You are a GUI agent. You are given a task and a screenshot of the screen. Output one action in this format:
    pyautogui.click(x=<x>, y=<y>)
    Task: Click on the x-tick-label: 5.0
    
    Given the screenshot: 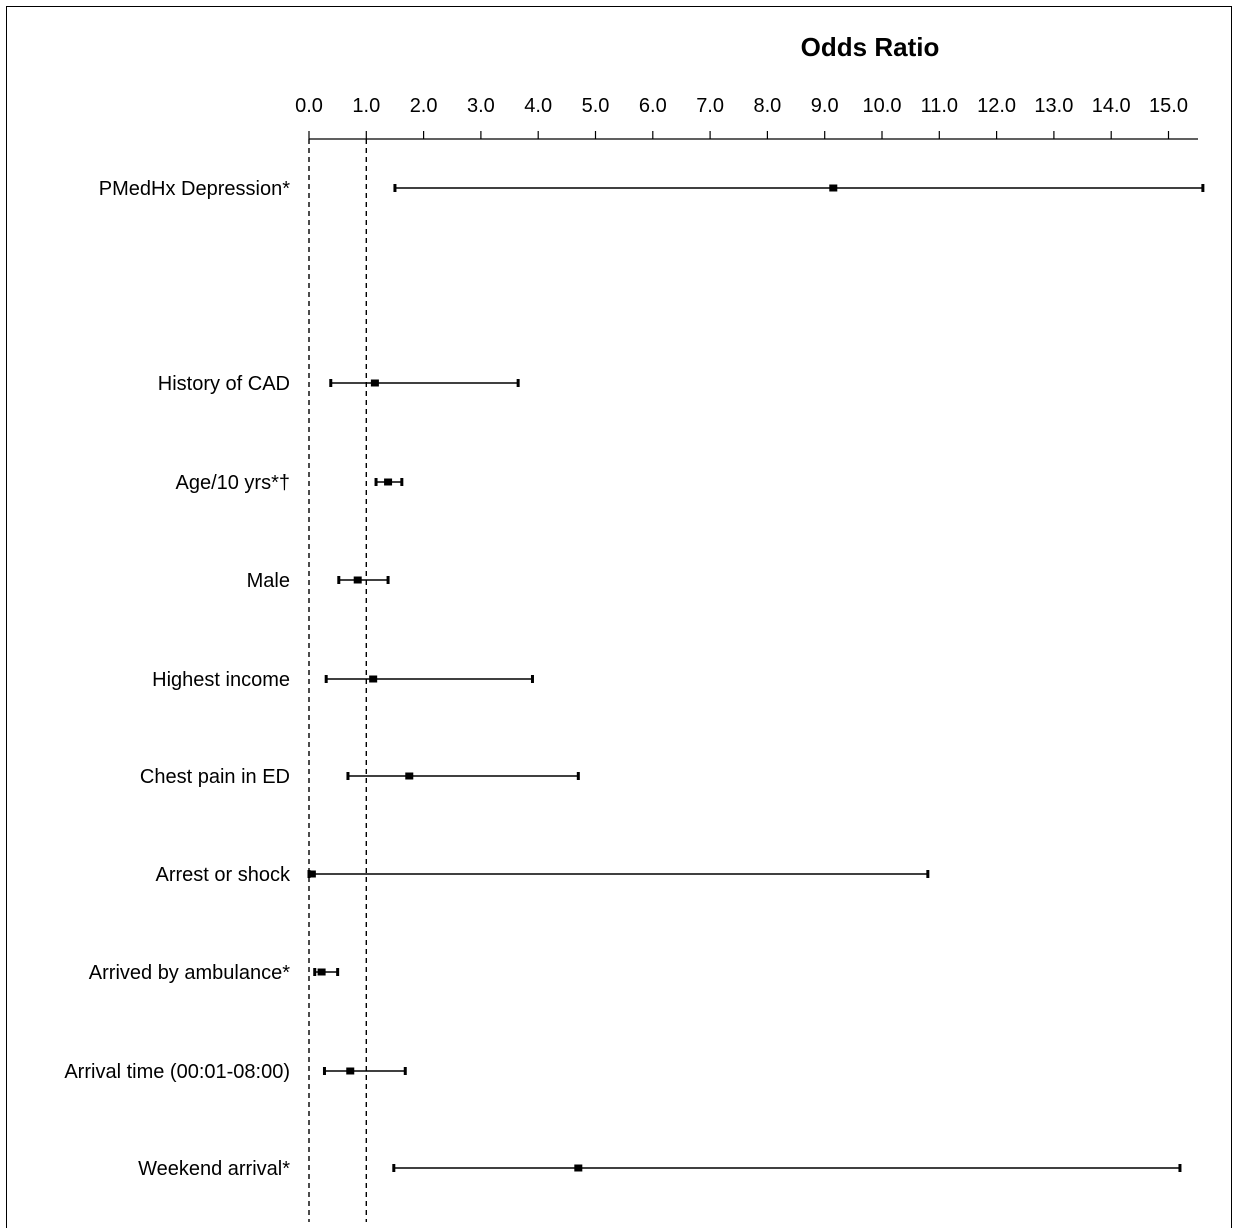 What is the action you would take?
    pyautogui.click(x=596, y=106)
    